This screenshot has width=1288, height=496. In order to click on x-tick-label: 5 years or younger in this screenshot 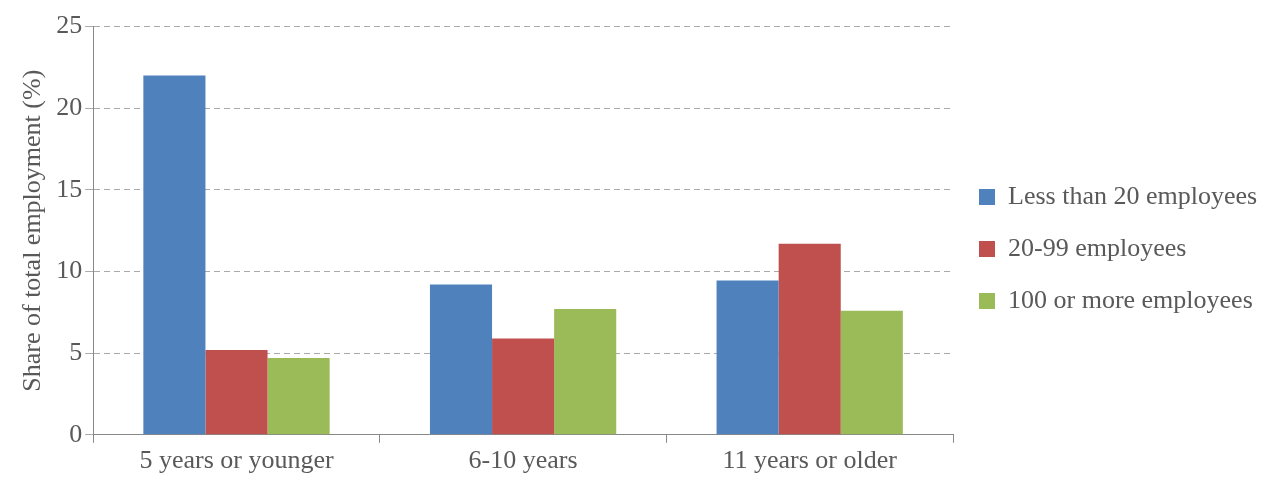, I will do `click(236, 460)`.